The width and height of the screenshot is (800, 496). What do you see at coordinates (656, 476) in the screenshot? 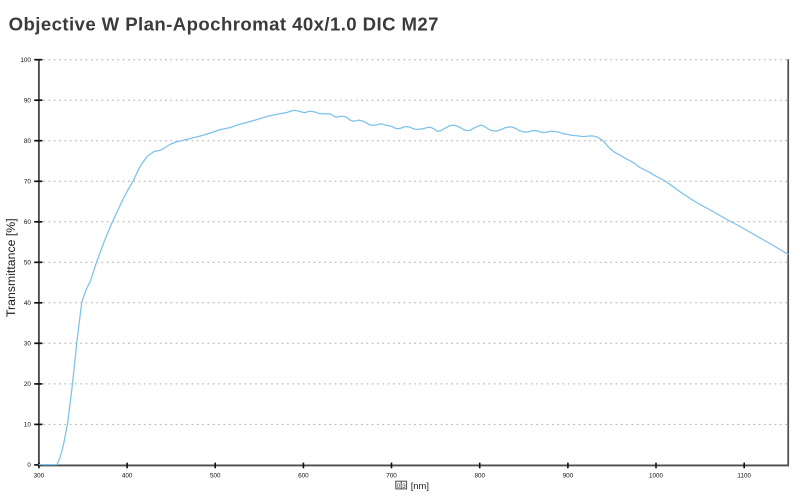
I see `svg-text: 1000` at bounding box center [656, 476].